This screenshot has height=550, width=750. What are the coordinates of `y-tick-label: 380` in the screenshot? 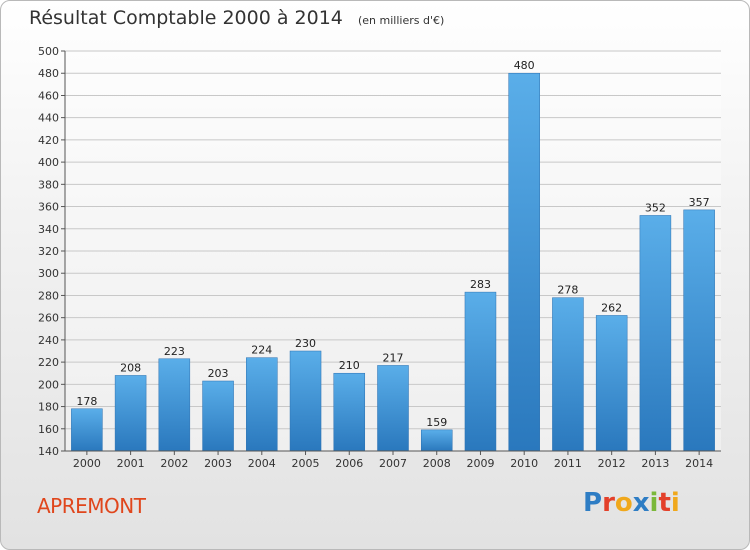 It's located at (48, 184).